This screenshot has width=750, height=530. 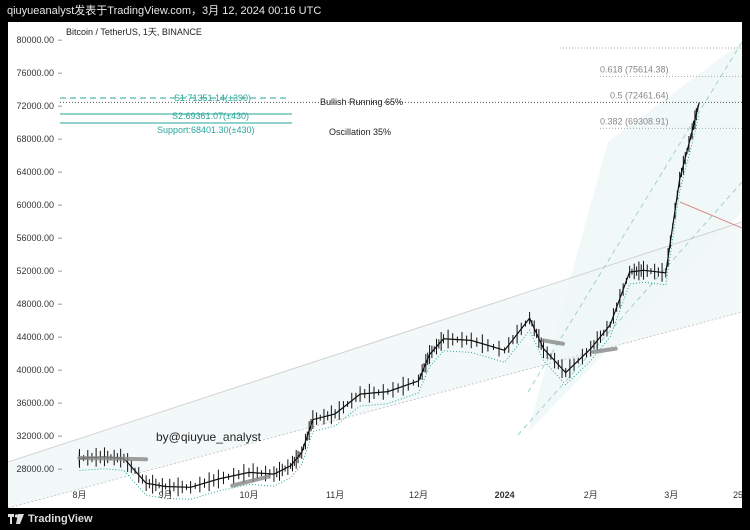 I want to click on x-tick-label: 2月, so click(x=591, y=495).